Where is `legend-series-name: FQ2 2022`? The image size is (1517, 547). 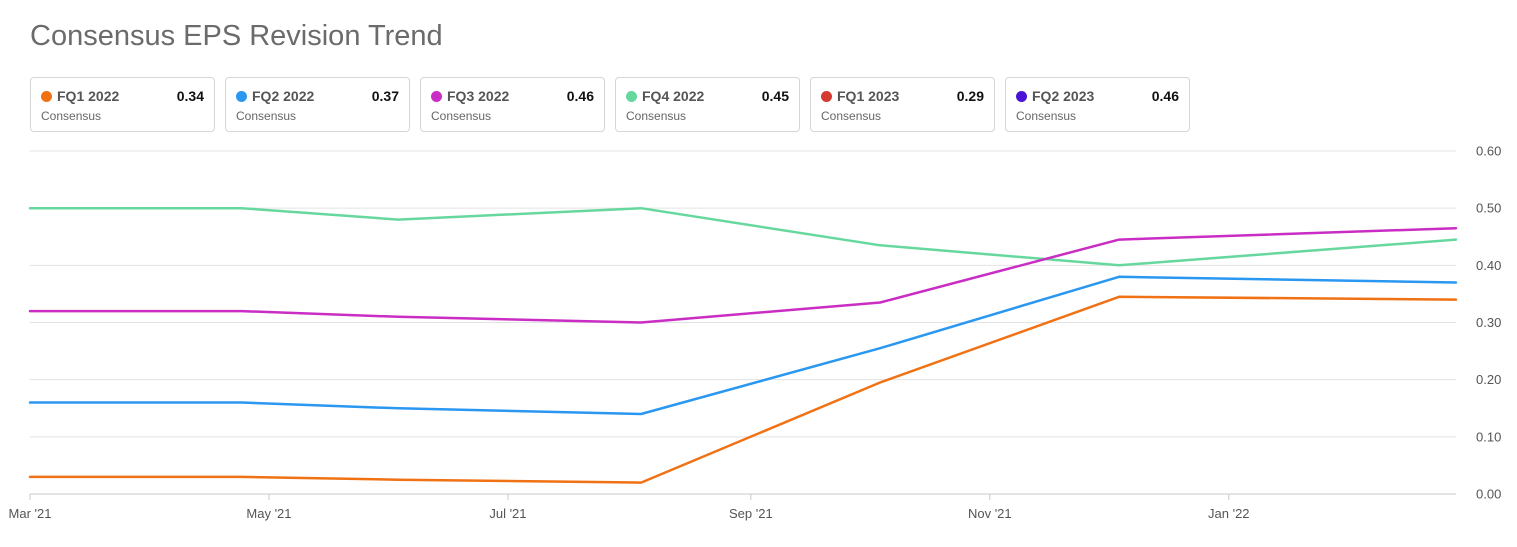
legend-series-name: FQ2 2022 is located at coordinates (283, 96).